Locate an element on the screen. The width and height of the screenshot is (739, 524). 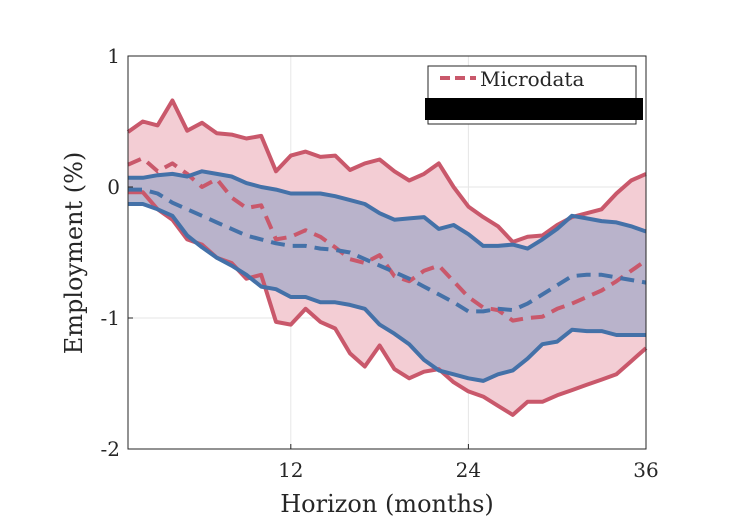
x-tick-label-1: 24 is located at coordinates (468, 470).